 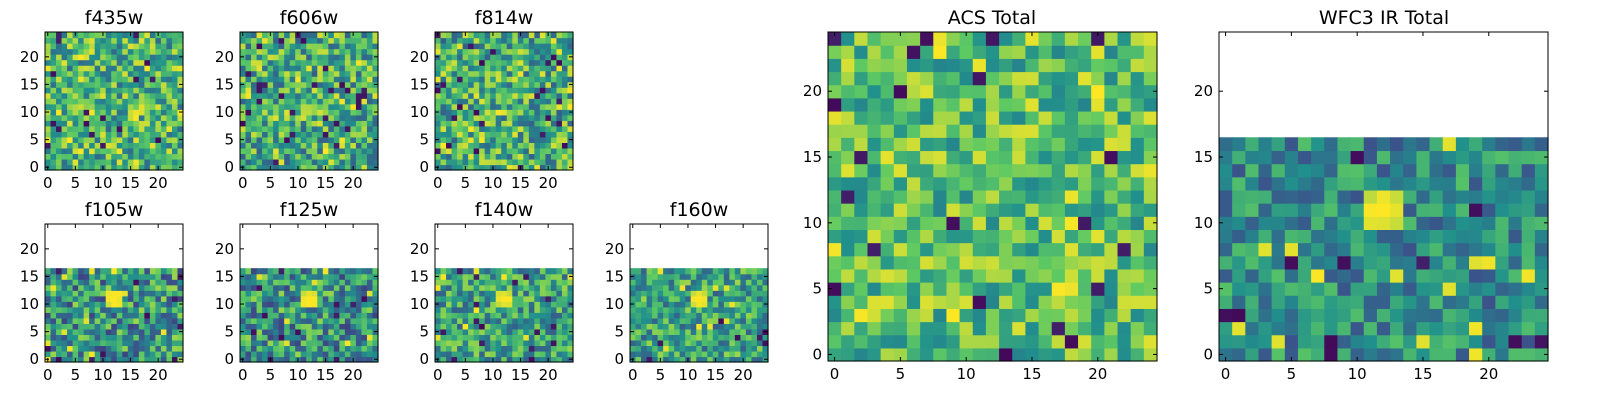 What do you see at coordinates (504, 101) in the screenshot?
I see `axes-frame` at bounding box center [504, 101].